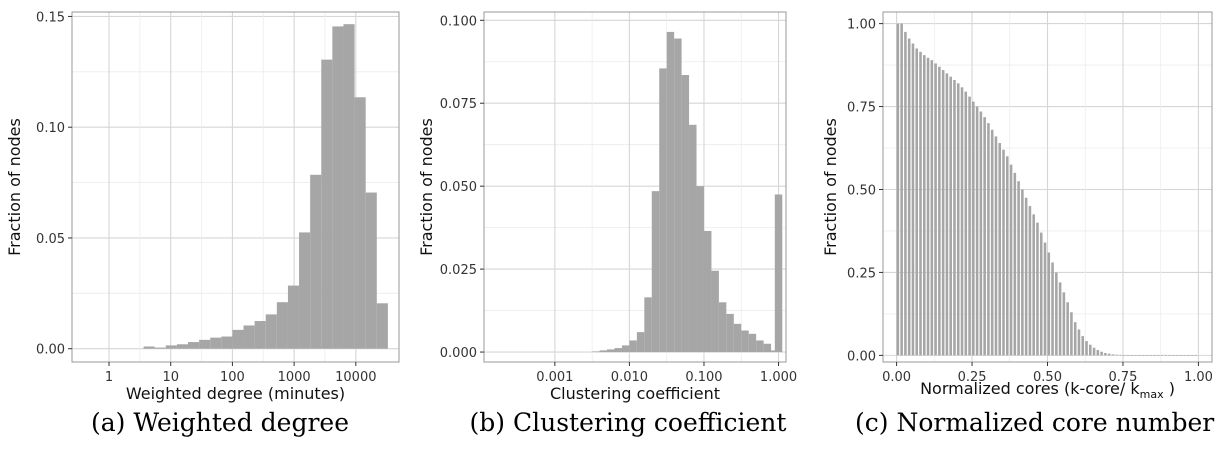 This screenshot has height=449, width=1215. What do you see at coordinates (232, 377) in the screenshot?
I see `x-tick-label: 100` at bounding box center [232, 377].